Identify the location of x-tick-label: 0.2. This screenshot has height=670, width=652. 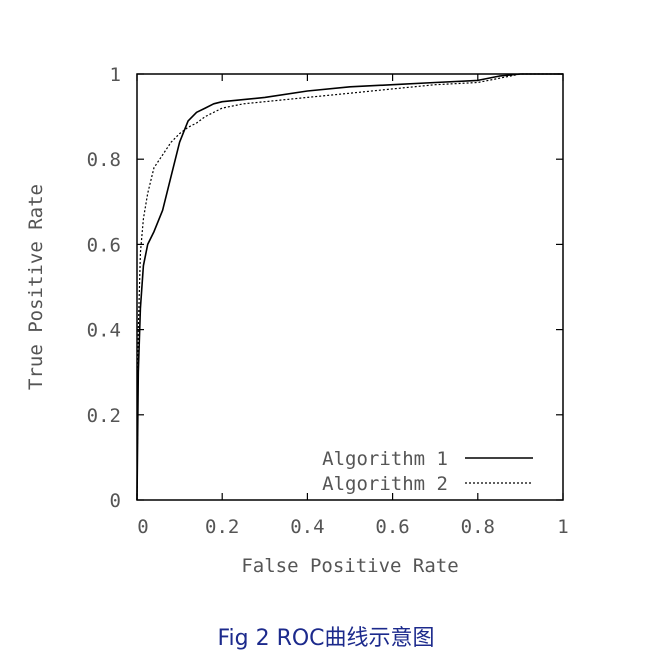
(222, 527).